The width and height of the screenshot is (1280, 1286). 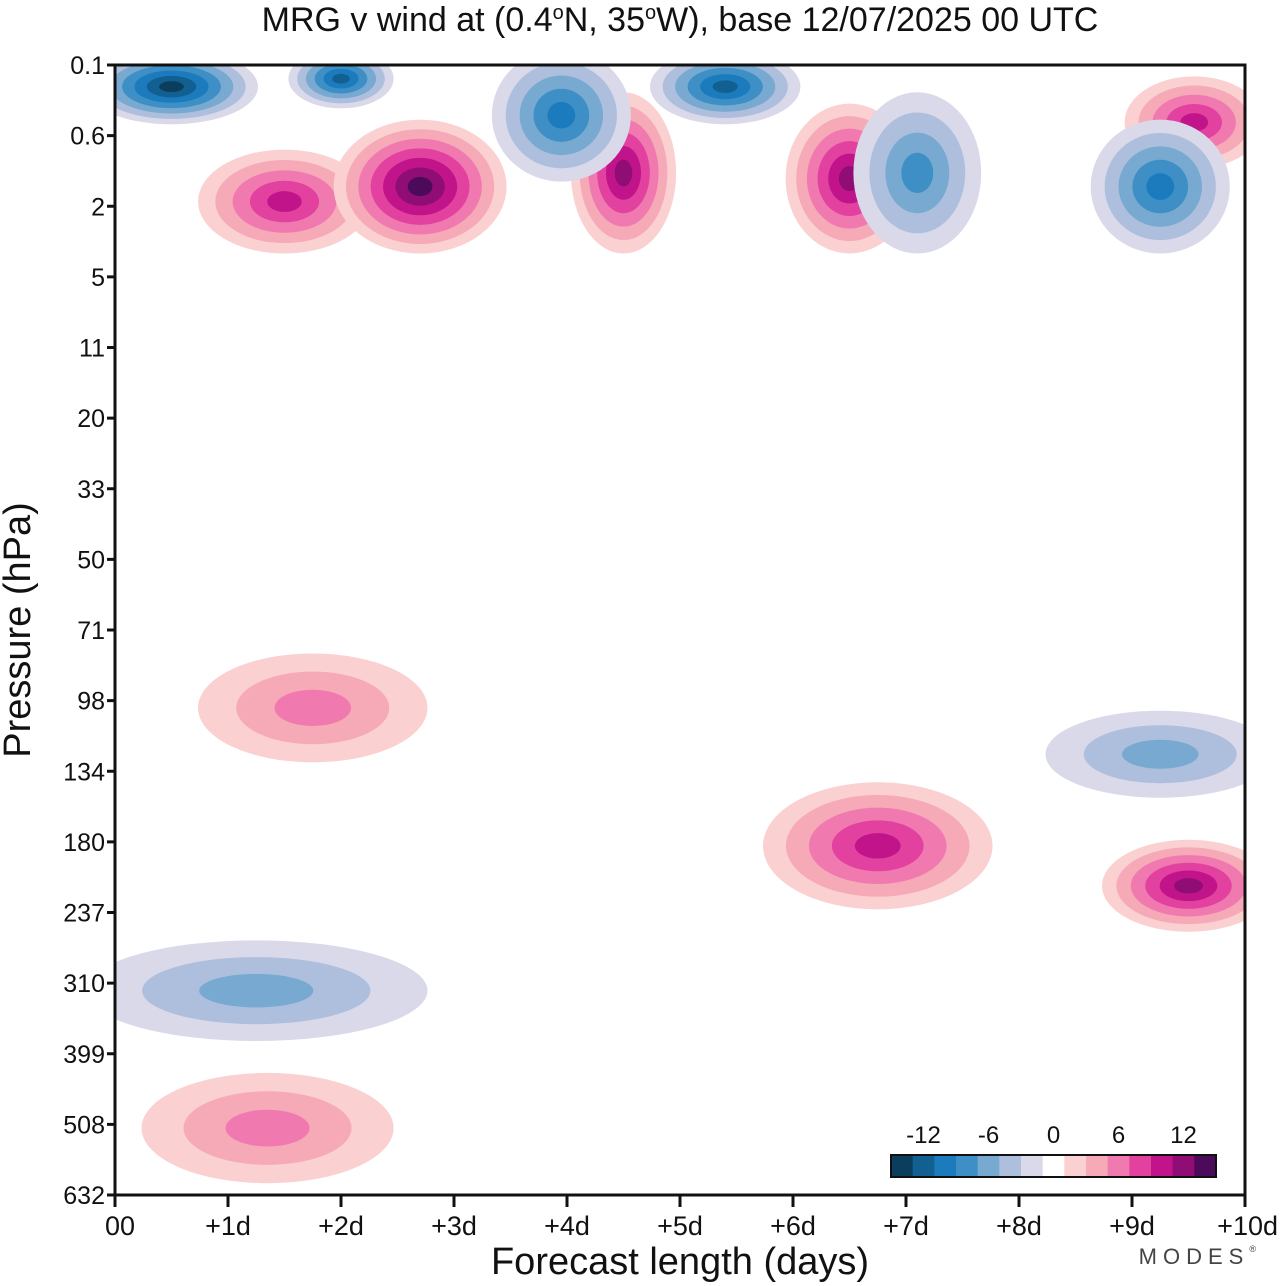 I want to click on y-tick-label: 399, so click(x=84, y=1055).